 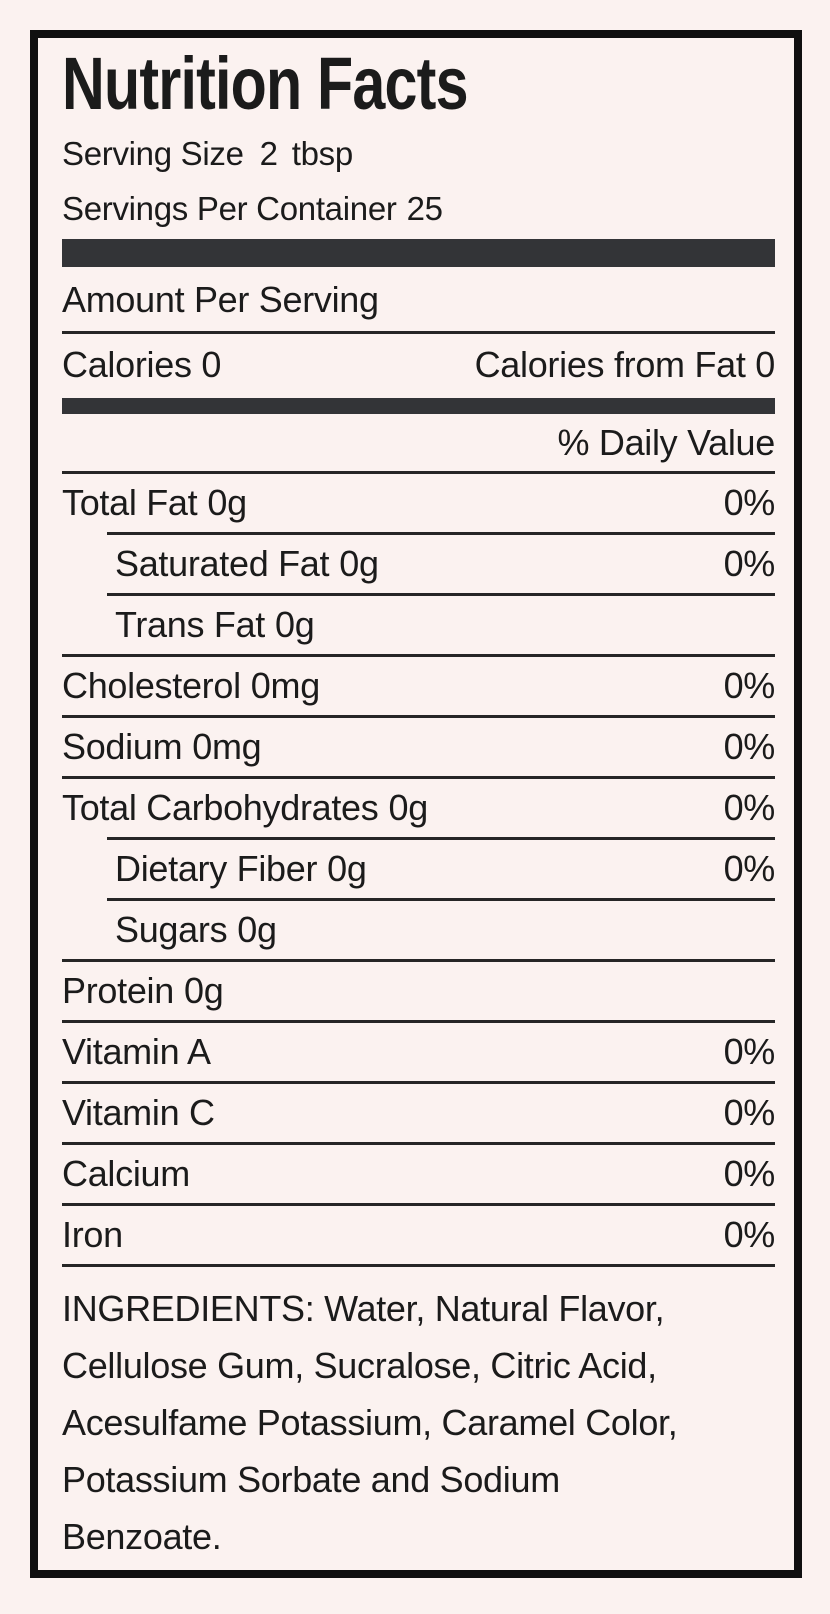 I want to click on calories-from-fat-cell: Calories from Fat 0, so click(x=625, y=364).